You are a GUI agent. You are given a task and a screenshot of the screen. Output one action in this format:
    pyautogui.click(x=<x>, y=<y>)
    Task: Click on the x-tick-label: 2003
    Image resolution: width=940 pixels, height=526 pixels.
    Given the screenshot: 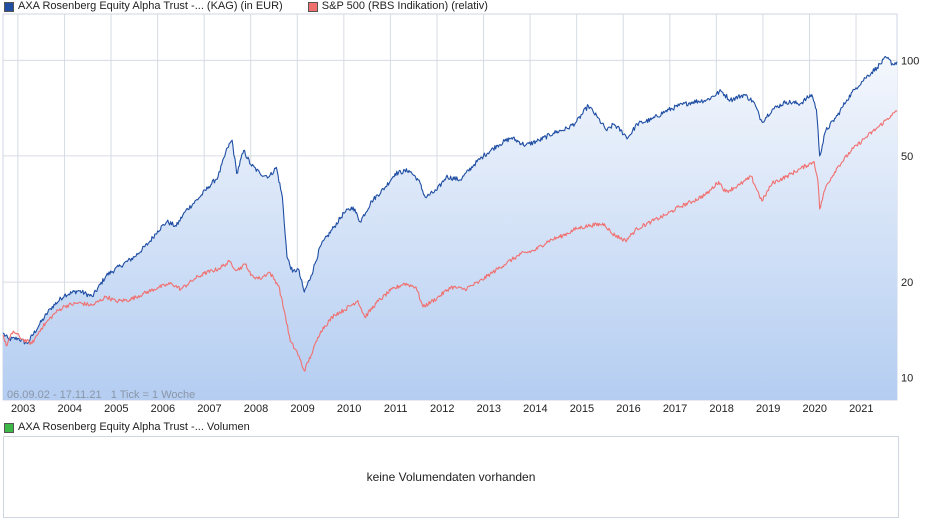 What is the action you would take?
    pyautogui.click(x=23, y=409)
    